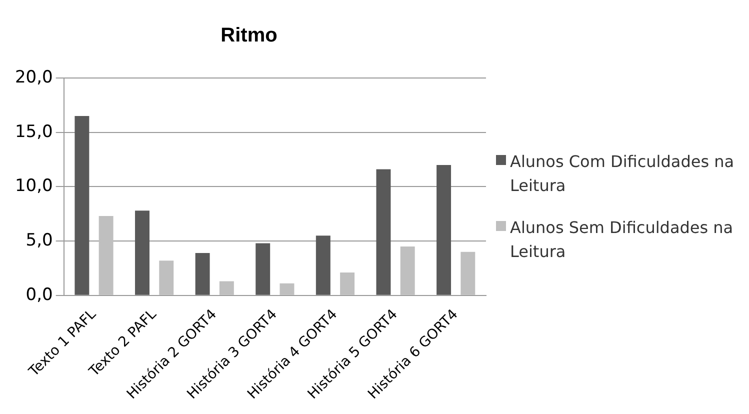  Describe the element at coordinates (33, 186) in the screenshot. I see `y-tick-label: 10,0` at that location.